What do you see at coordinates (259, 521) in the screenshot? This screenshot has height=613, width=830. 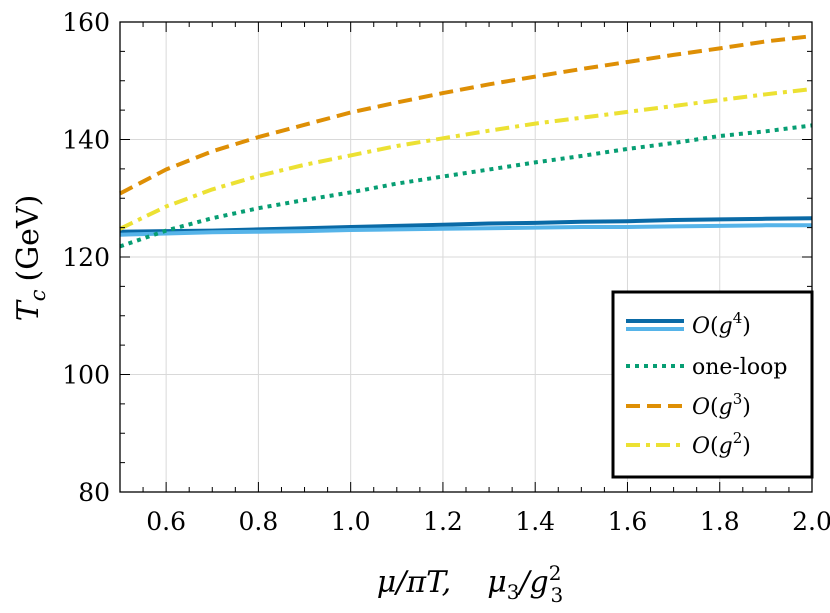 I see `x-tick-label: 0.8` at bounding box center [259, 521].